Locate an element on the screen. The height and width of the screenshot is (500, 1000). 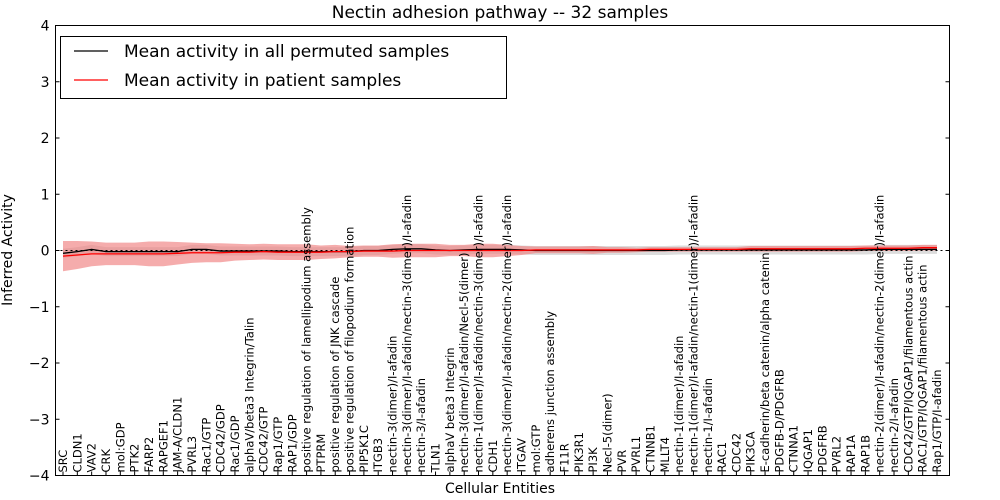
x-category-label: positive regulation of JNK cascade is located at coordinates (335, 375).